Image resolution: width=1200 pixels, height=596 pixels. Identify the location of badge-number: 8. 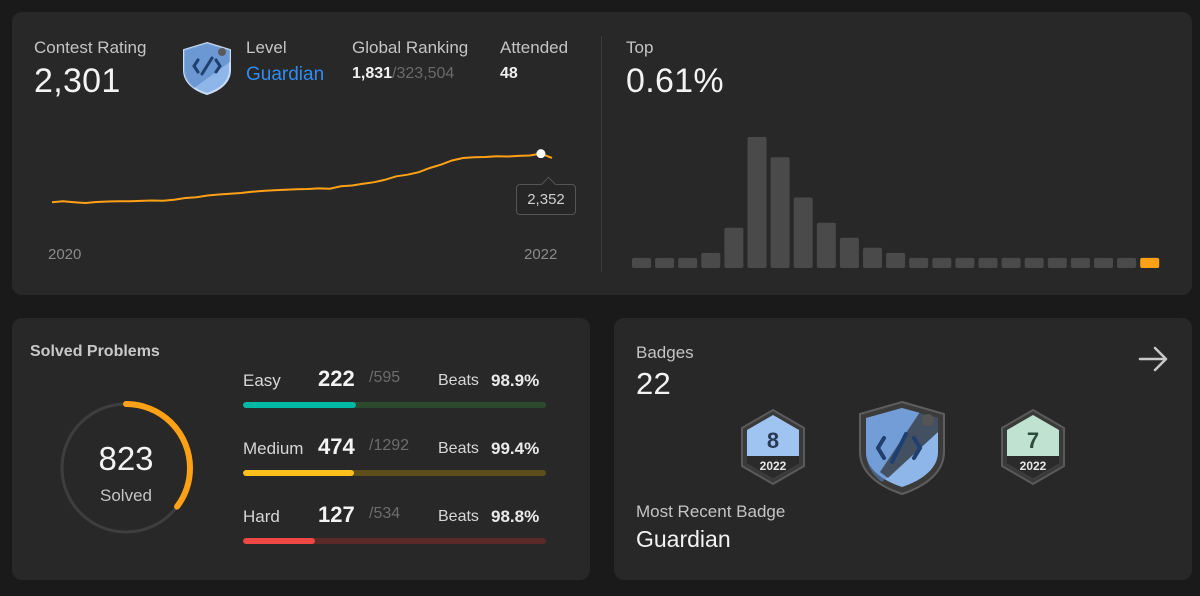
(773, 440).